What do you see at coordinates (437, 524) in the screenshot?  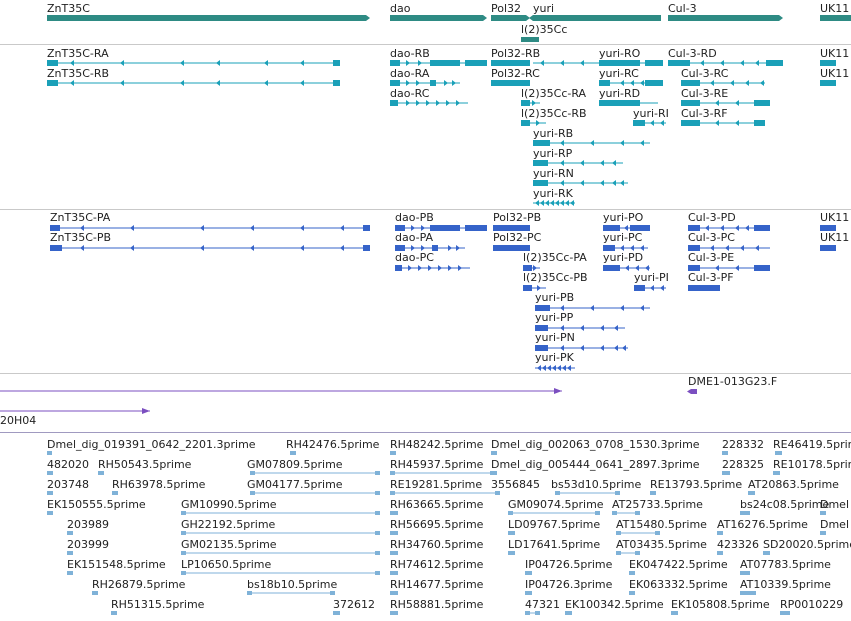 I see `est-label: RH56695.5prime` at bounding box center [437, 524].